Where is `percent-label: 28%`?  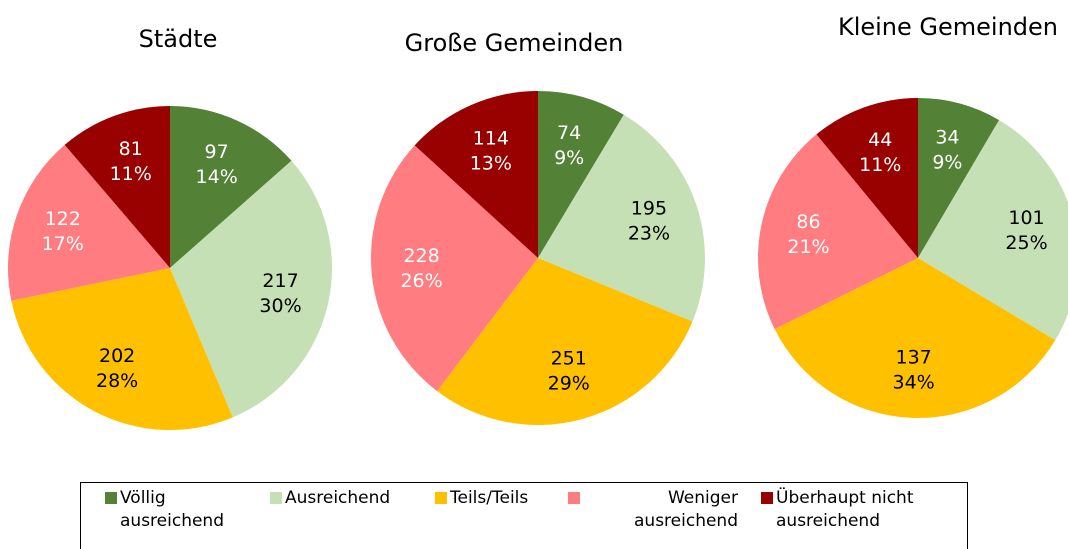
percent-label: 28% is located at coordinates (117, 381).